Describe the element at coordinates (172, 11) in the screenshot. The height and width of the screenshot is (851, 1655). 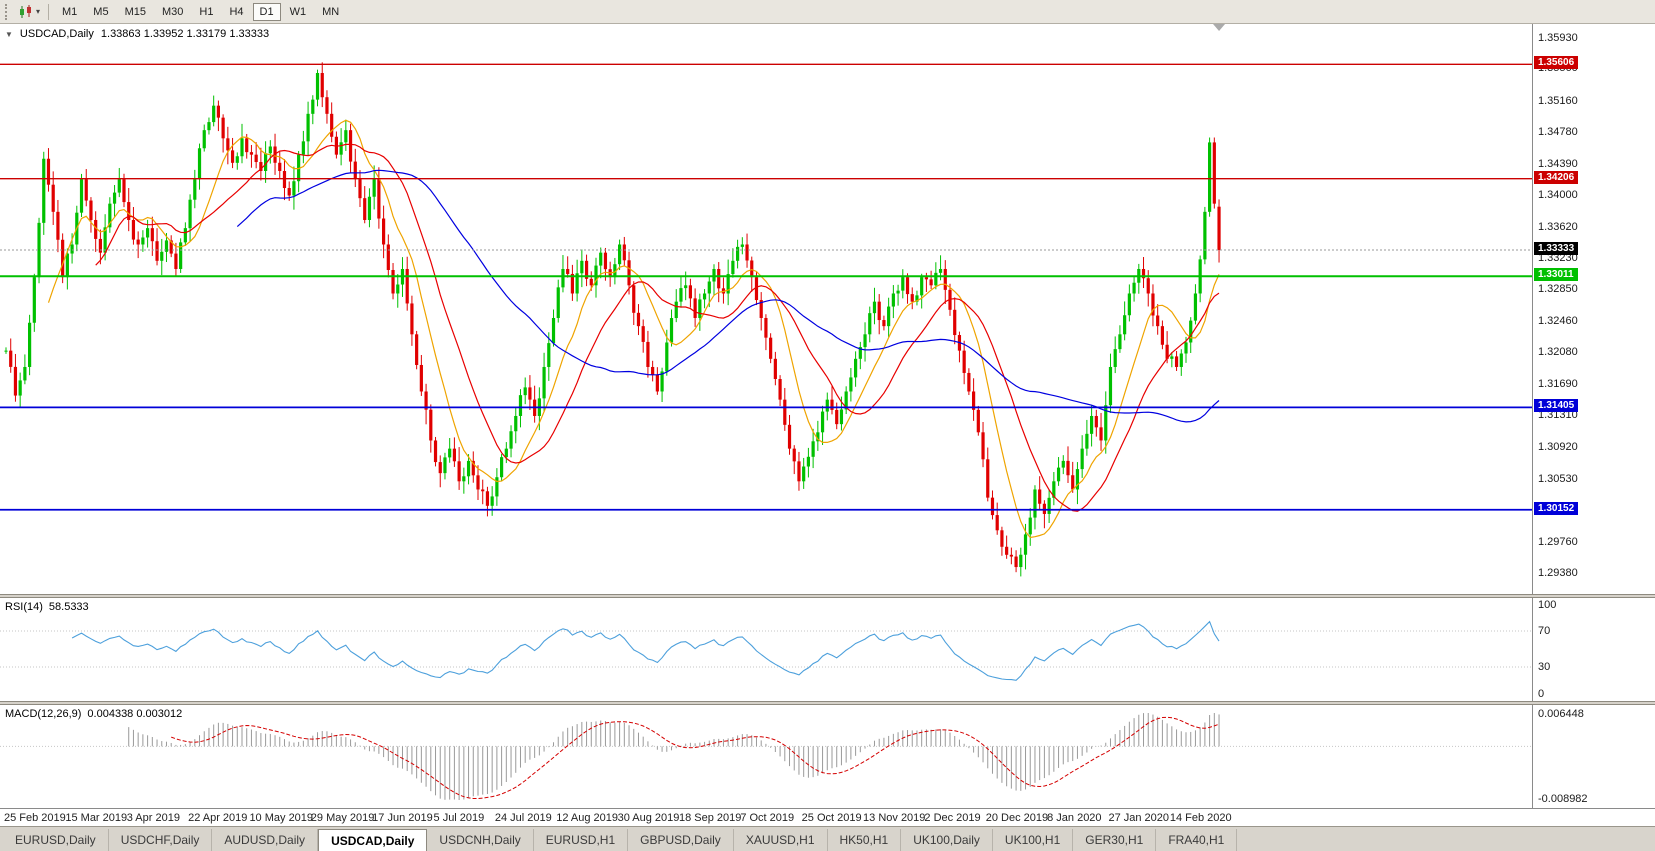
I see `timeframe-button-m30: M30` at that location.